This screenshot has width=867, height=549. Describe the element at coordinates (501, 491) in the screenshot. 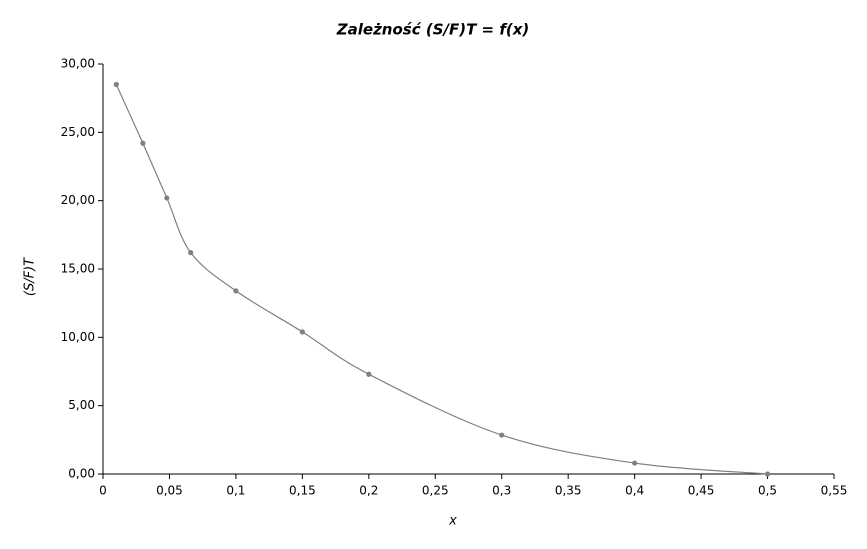

I see `x-tick-label: 0,3` at that location.